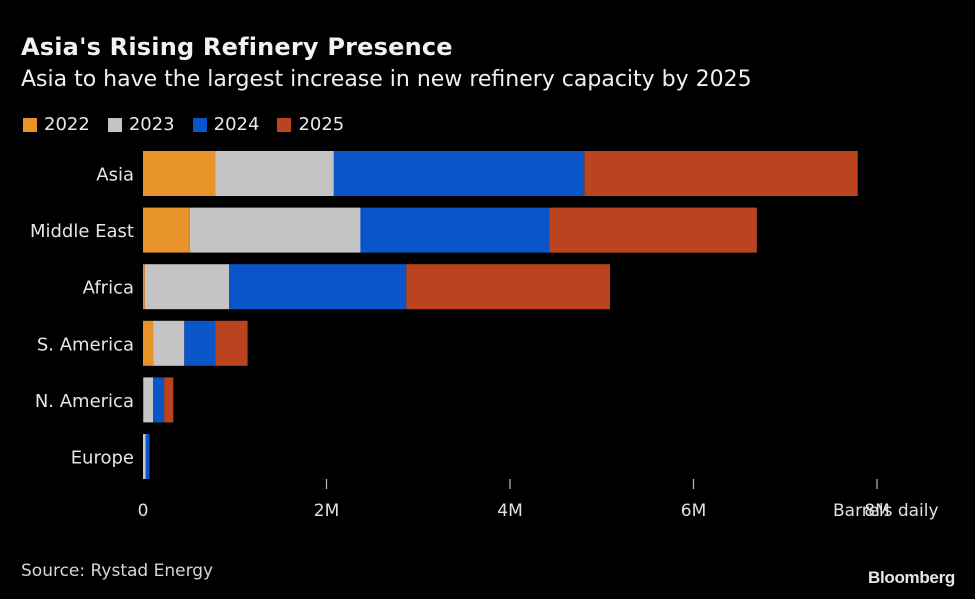  What do you see at coordinates (147, 456) in the screenshot?
I see `bar-europe-2024` at bounding box center [147, 456].